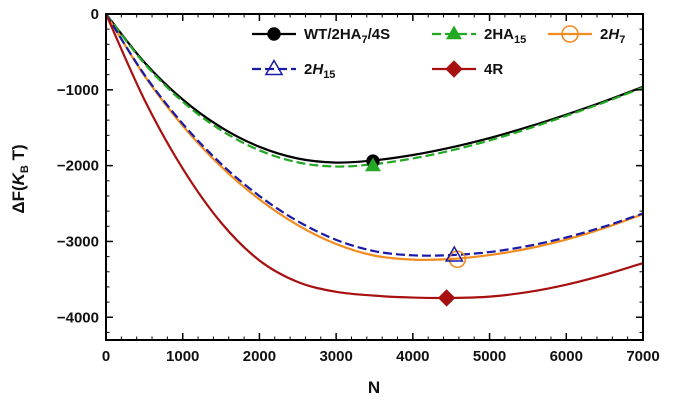 The width and height of the screenshot is (680, 403). What do you see at coordinates (106, 356) in the screenshot?
I see `x-tick-label-0: 0` at bounding box center [106, 356].